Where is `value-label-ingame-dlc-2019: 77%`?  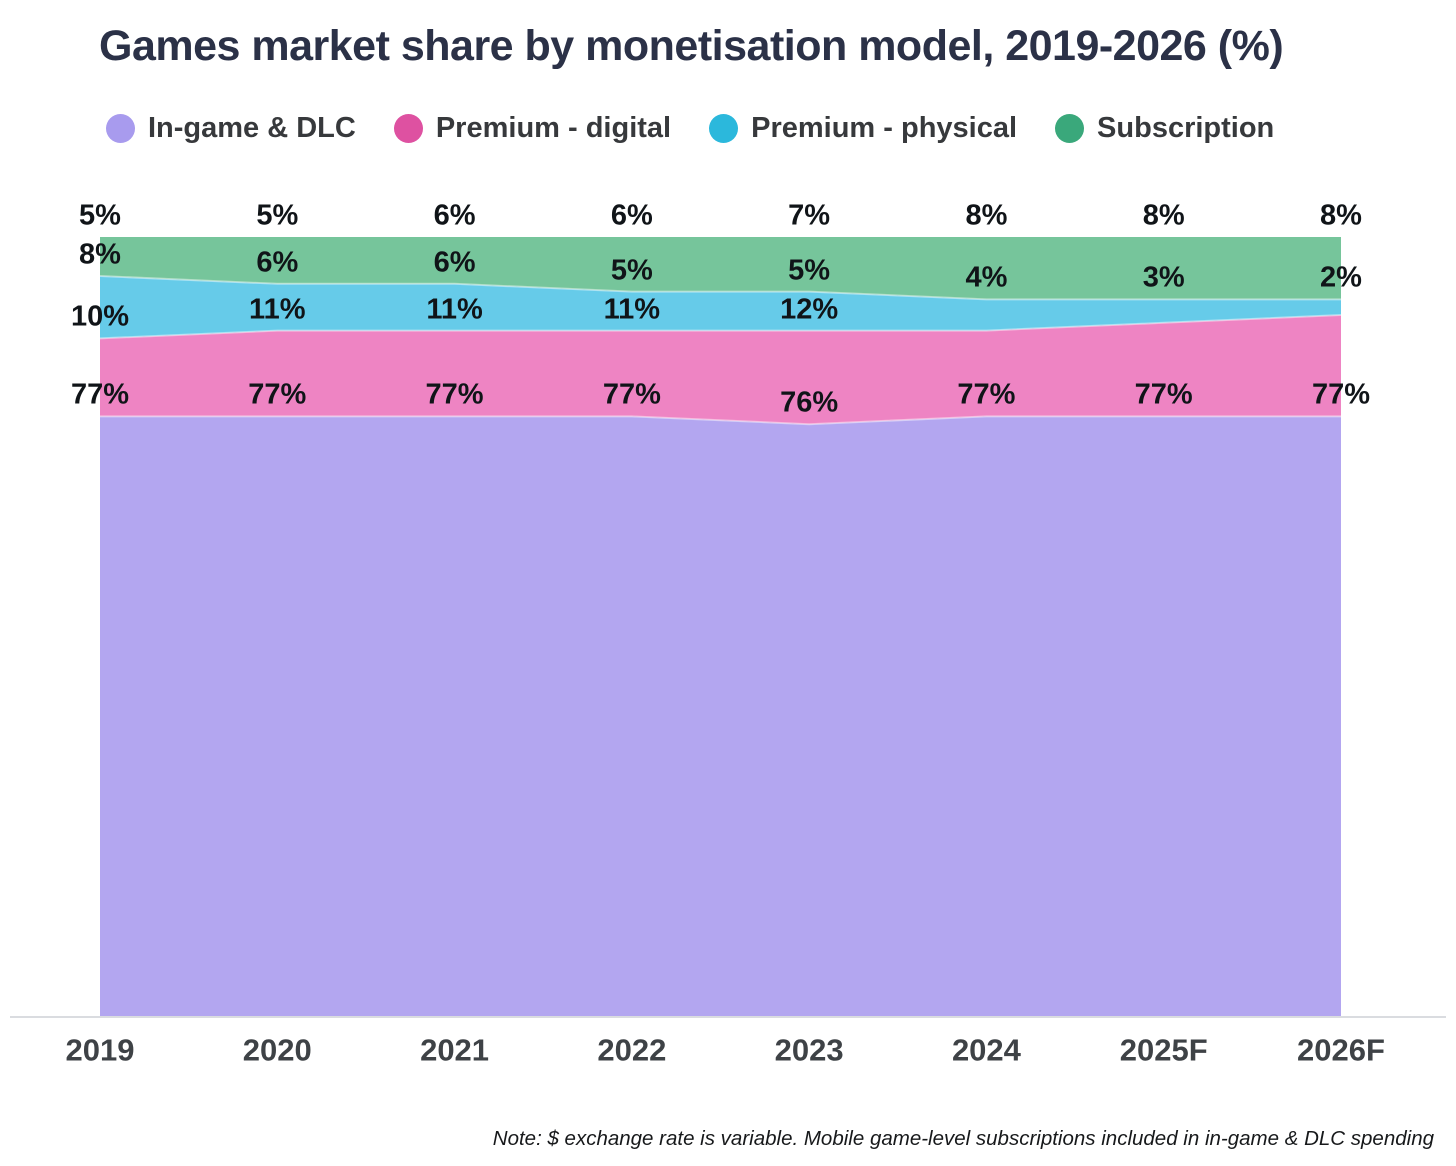 value-label-ingame-dlc-2019: 77% is located at coordinates (100, 394).